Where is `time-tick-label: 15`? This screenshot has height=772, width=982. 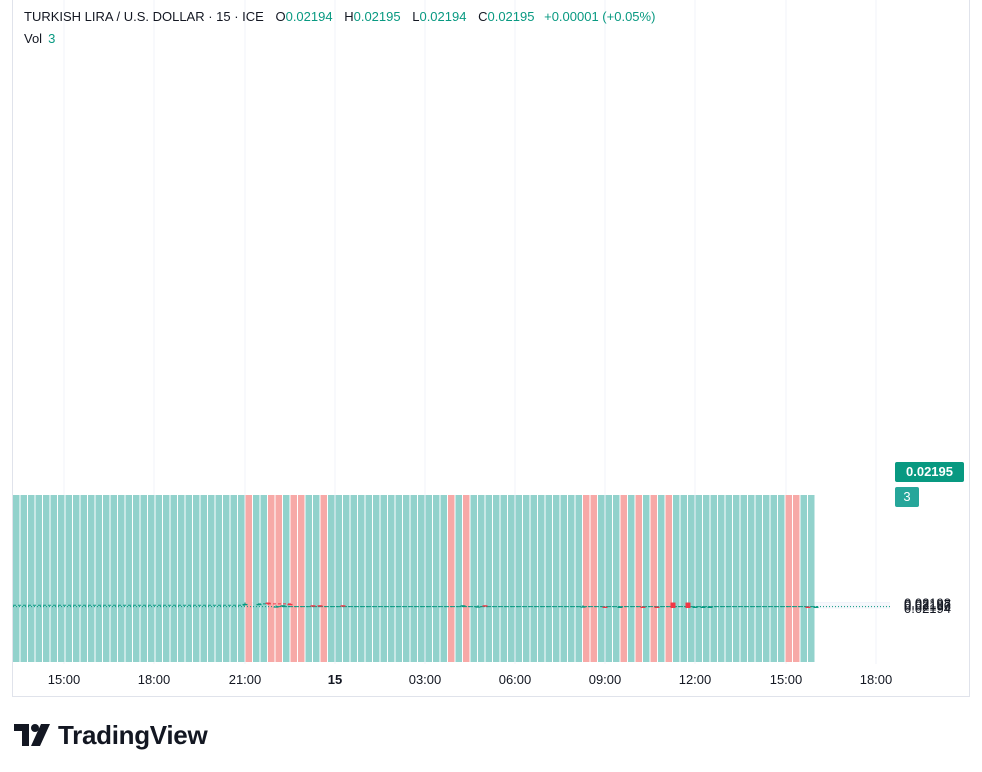 time-tick-label: 15 is located at coordinates (335, 679).